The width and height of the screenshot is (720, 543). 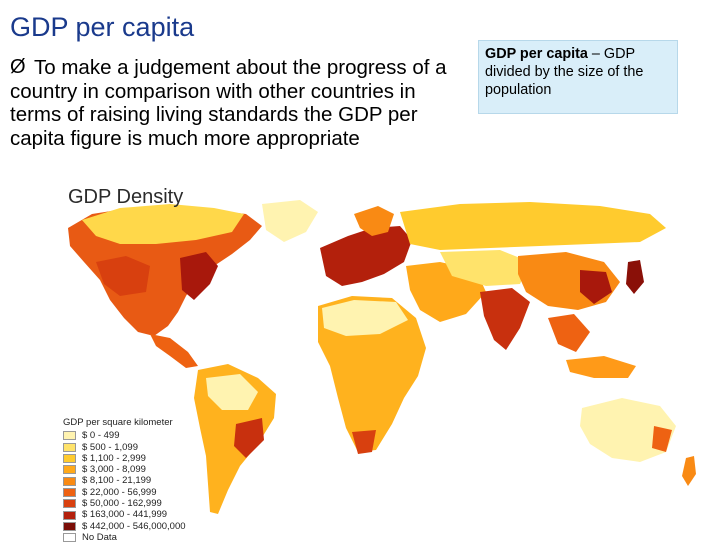 What do you see at coordinates (118, 422) in the screenshot?
I see `legend-title: GDP per square kilometer` at bounding box center [118, 422].